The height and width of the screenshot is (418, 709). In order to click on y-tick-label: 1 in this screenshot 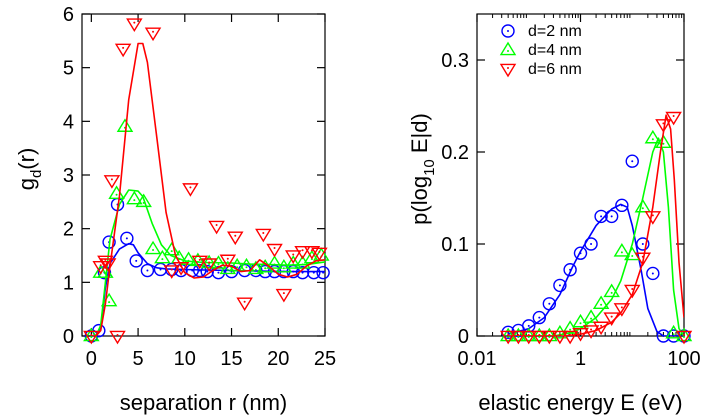, I will do `click(68, 283)`.